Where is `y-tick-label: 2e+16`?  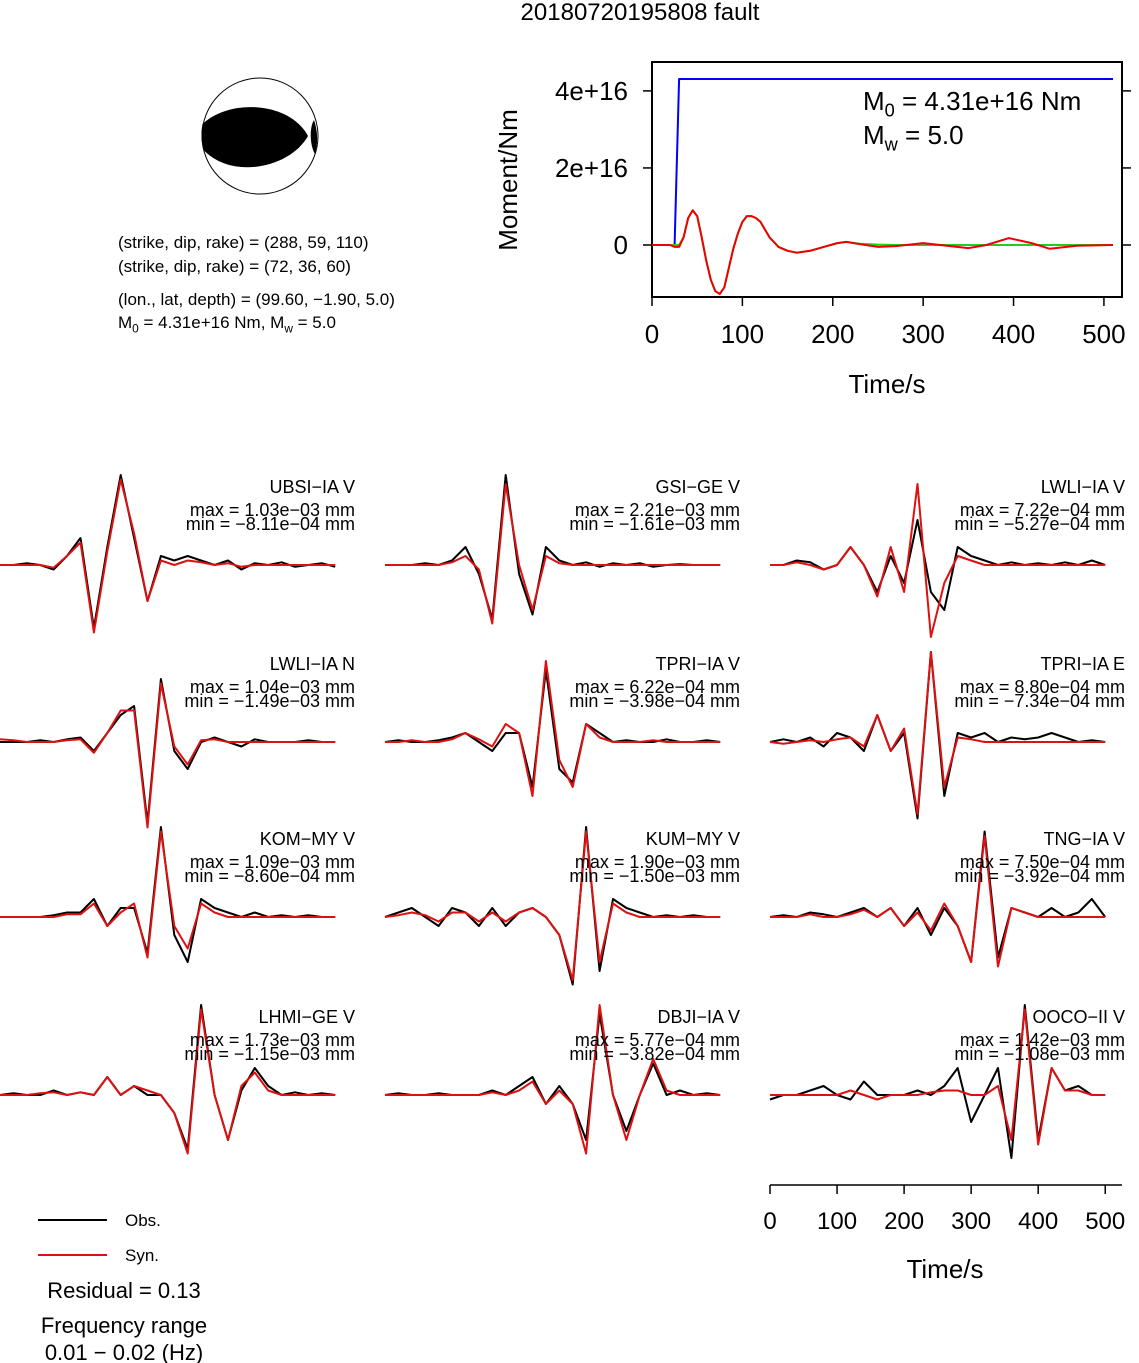 y-tick-label: 2e+16 is located at coordinates (591, 168).